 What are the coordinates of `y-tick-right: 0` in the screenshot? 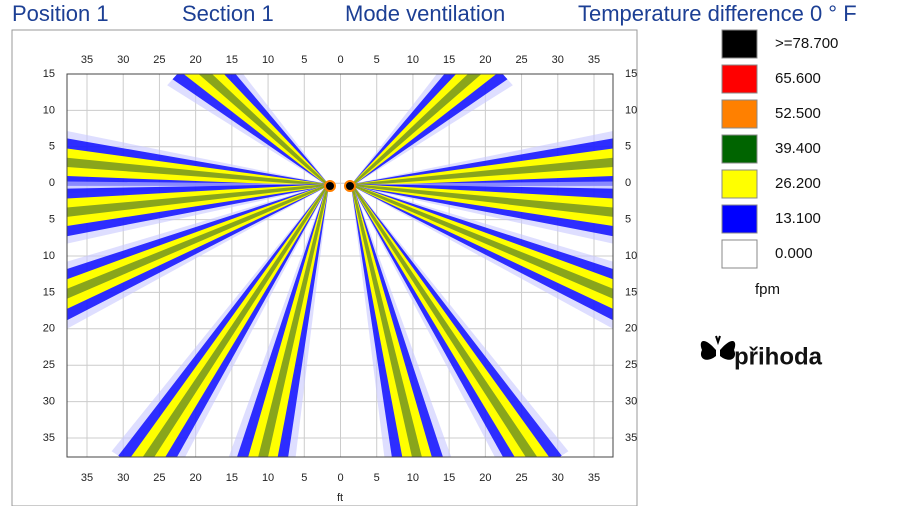 It's located at (628, 183).